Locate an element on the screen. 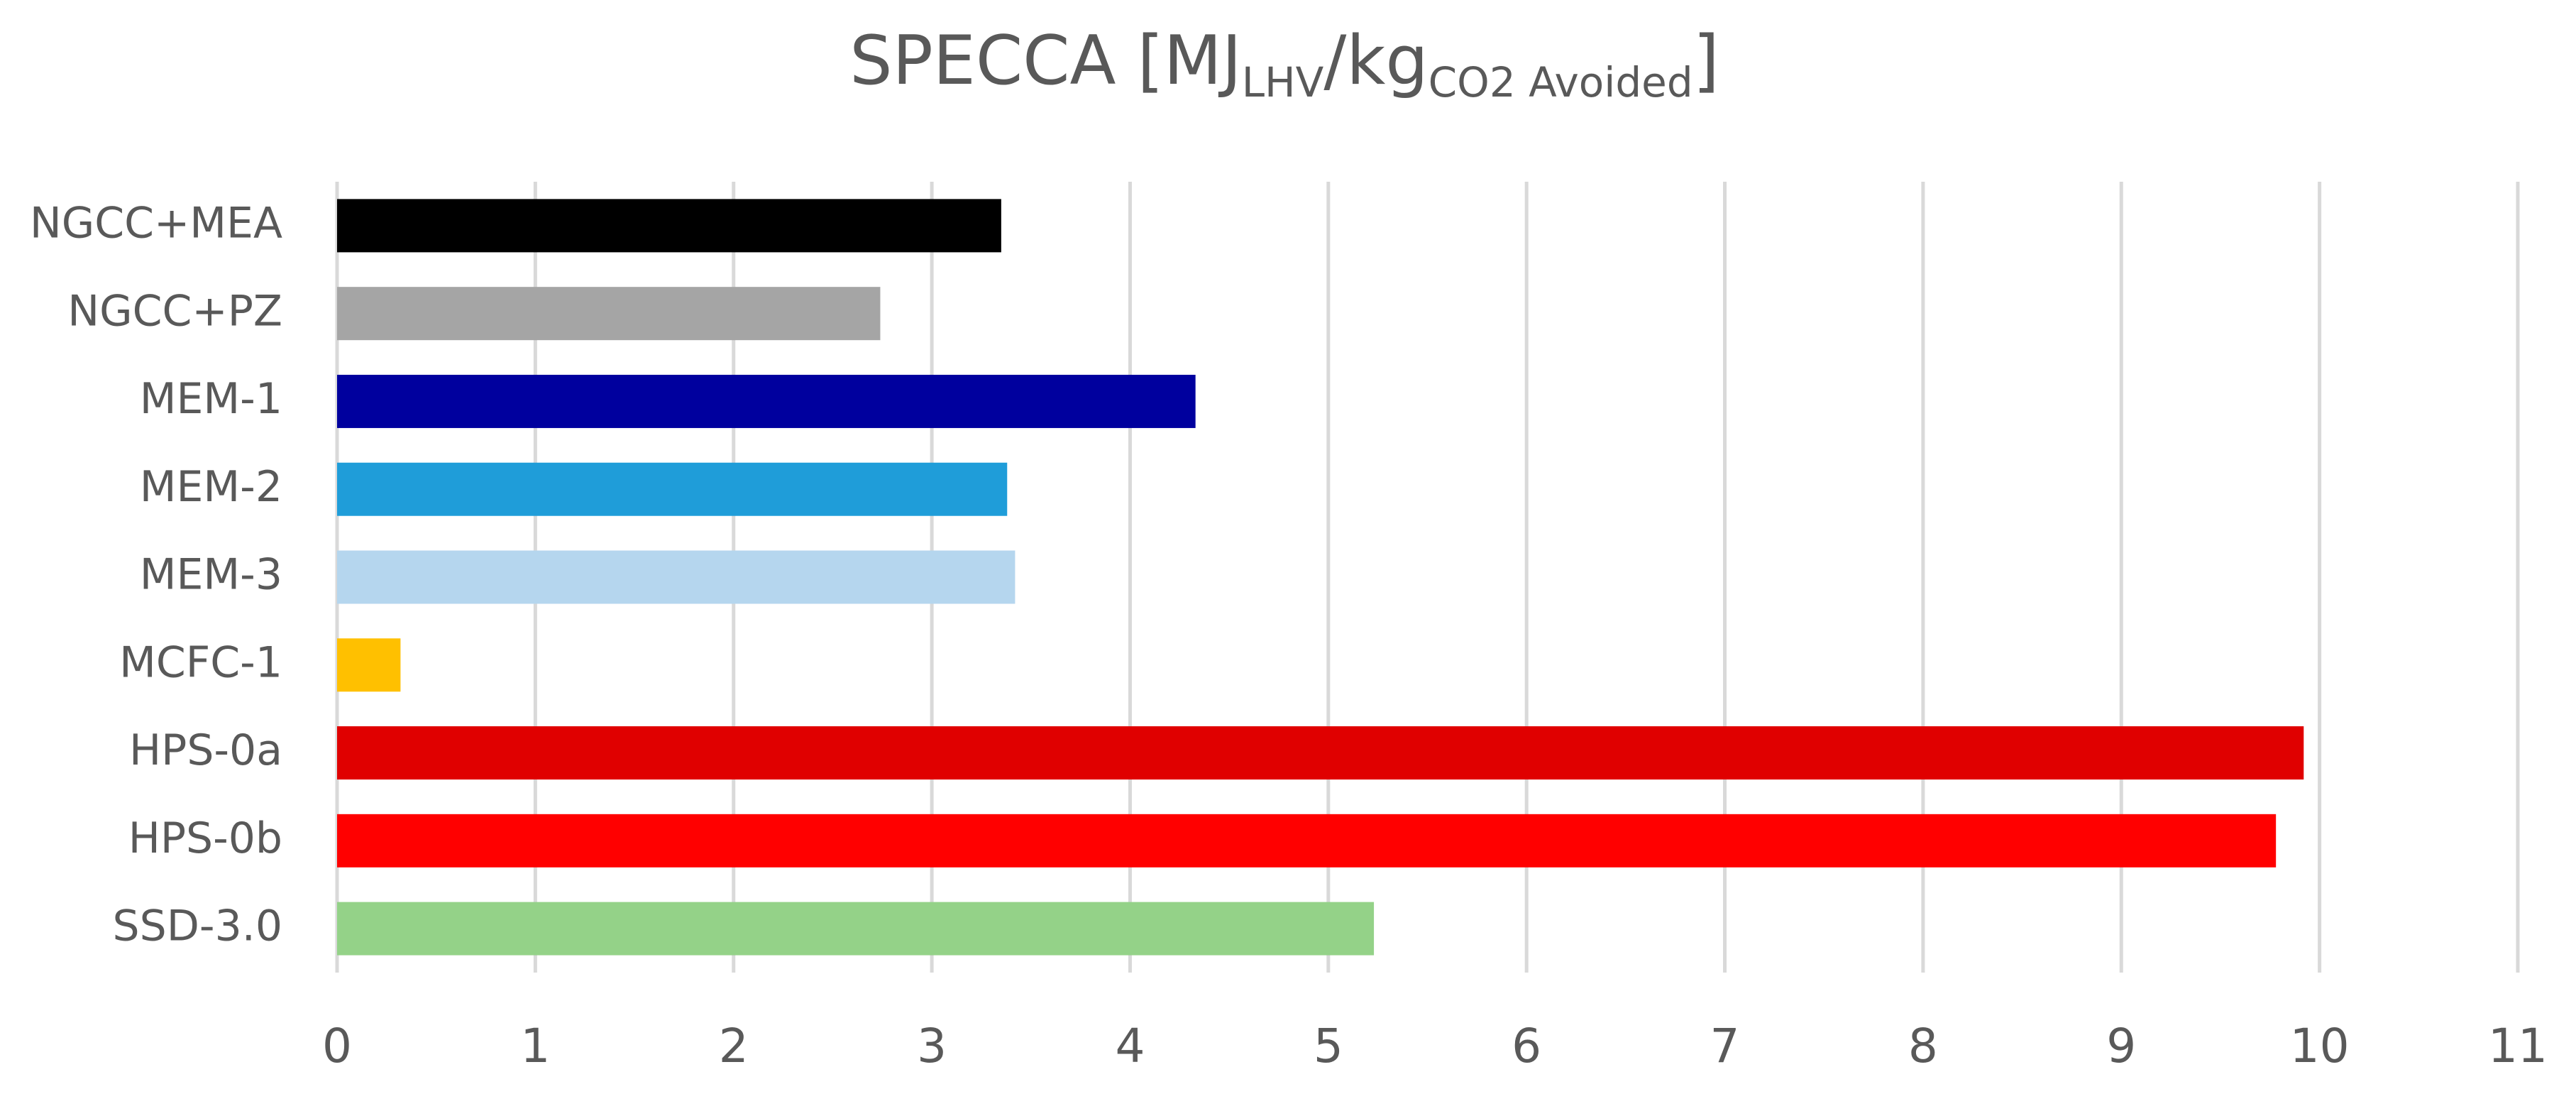  title-part: ] is located at coordinates (1706, 61).